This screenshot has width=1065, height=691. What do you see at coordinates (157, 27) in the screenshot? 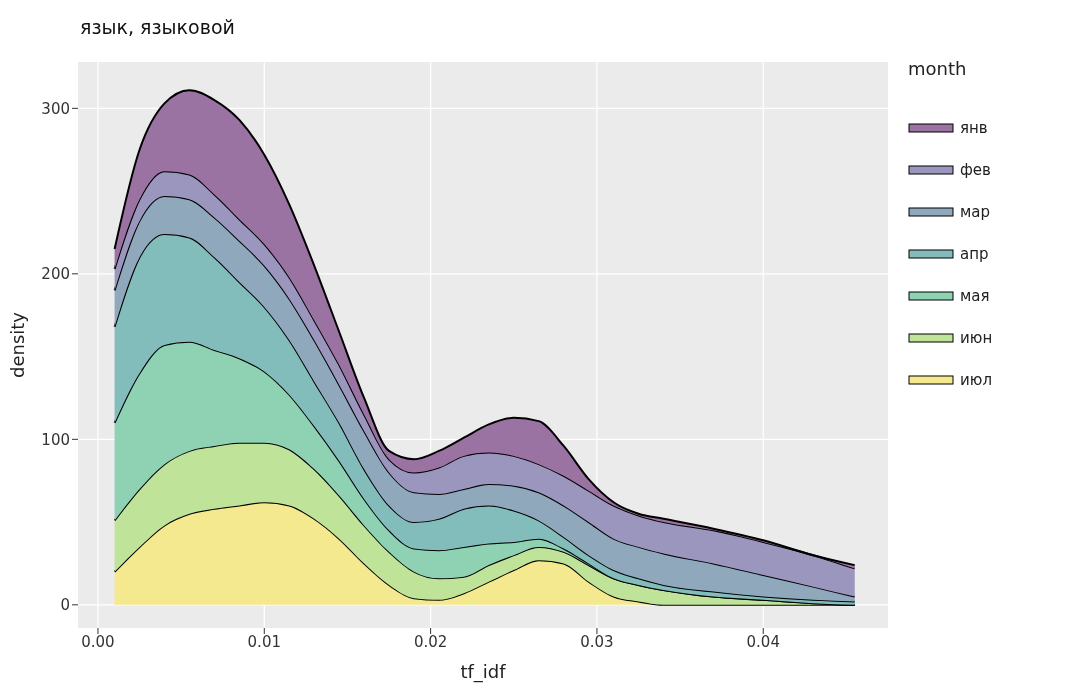
I see `chart-title: язык, языковой` at bounding box center [157, 27].